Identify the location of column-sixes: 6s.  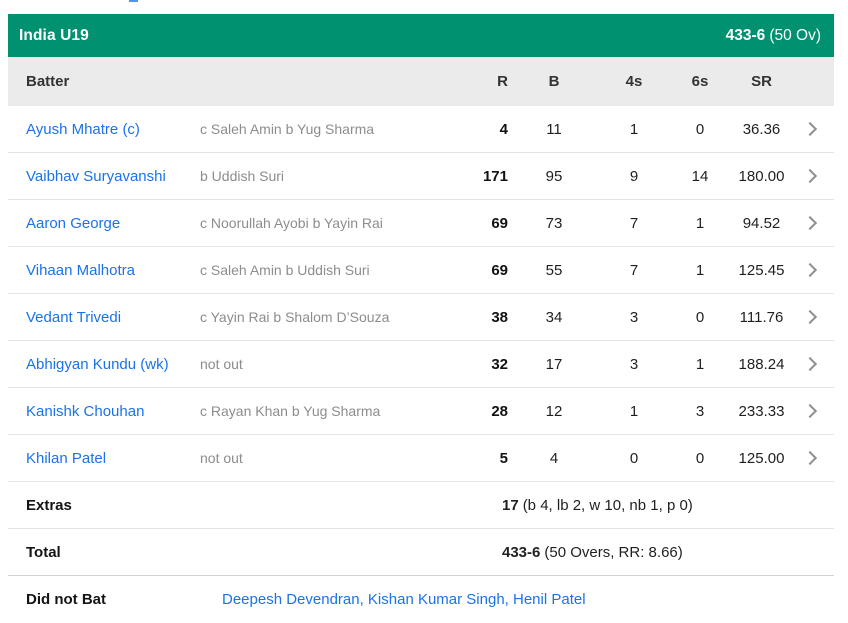
(700, 81).